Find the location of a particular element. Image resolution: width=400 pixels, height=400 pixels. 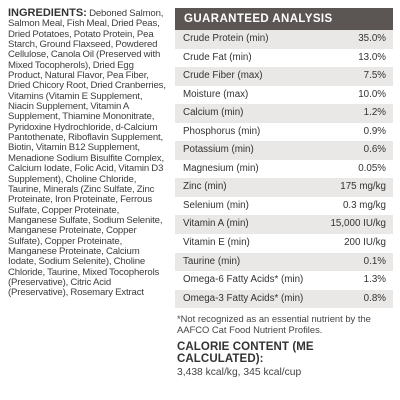

nutrient-value: 0.6% is located at coordinates (374, 150).